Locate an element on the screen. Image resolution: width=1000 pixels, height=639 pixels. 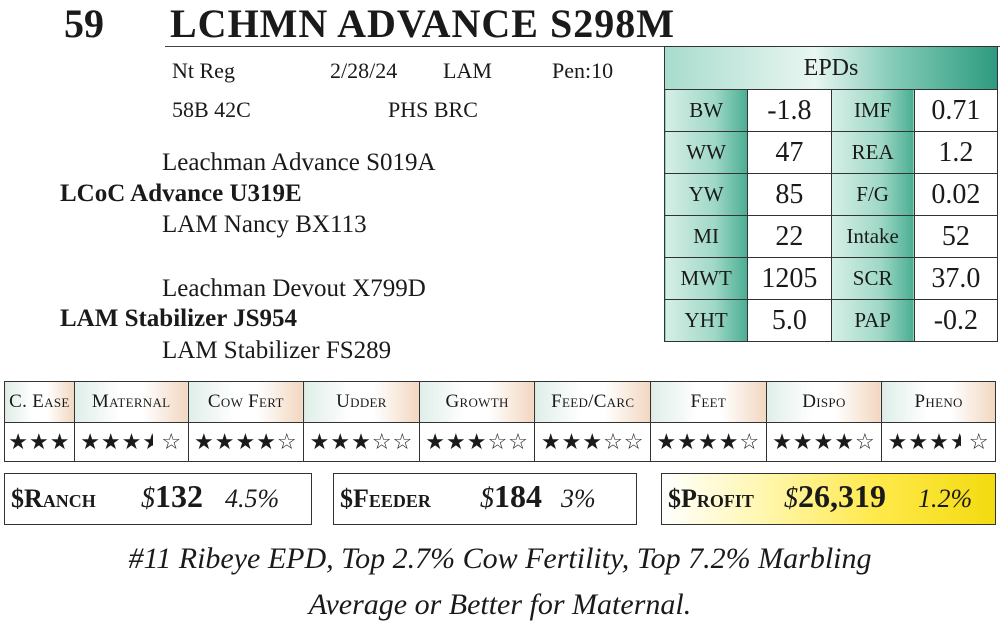
epd-trait-value: 52 is located at coordinates (956, 236).